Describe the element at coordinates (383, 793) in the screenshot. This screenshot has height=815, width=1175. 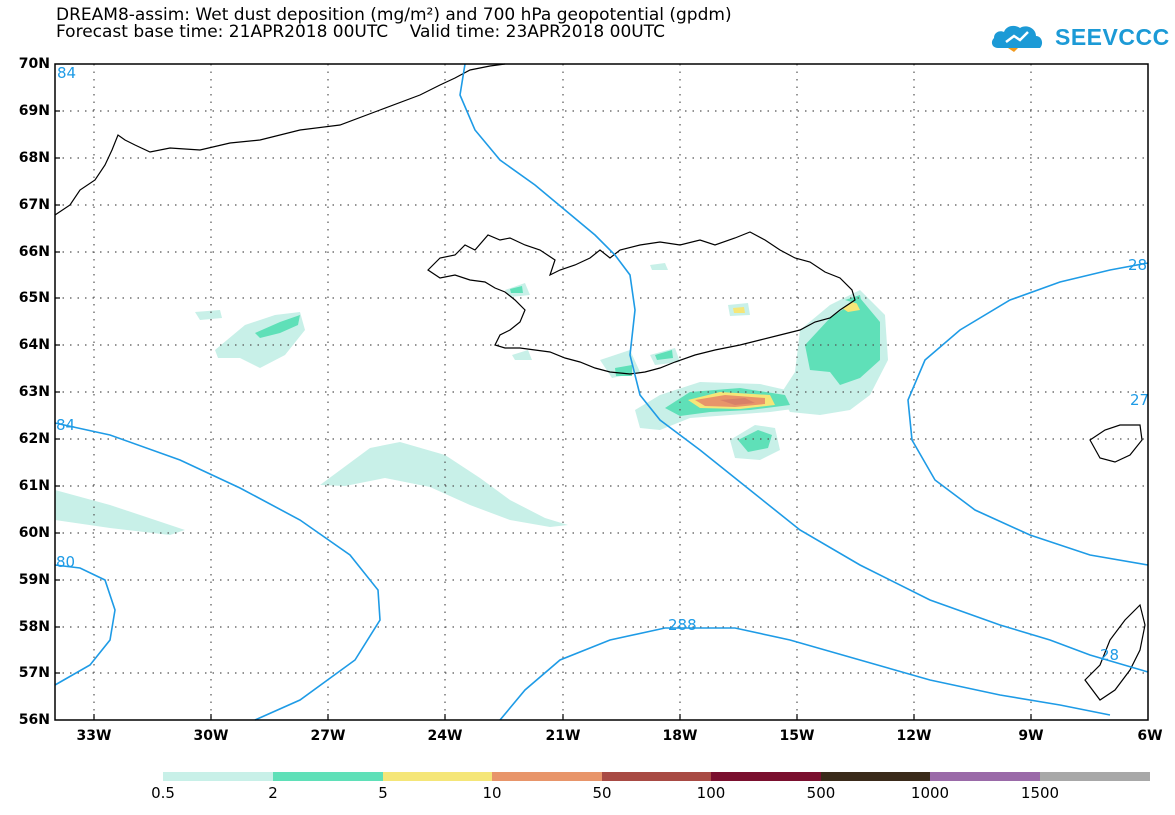
I see `colorbar-label: 5` at that location.